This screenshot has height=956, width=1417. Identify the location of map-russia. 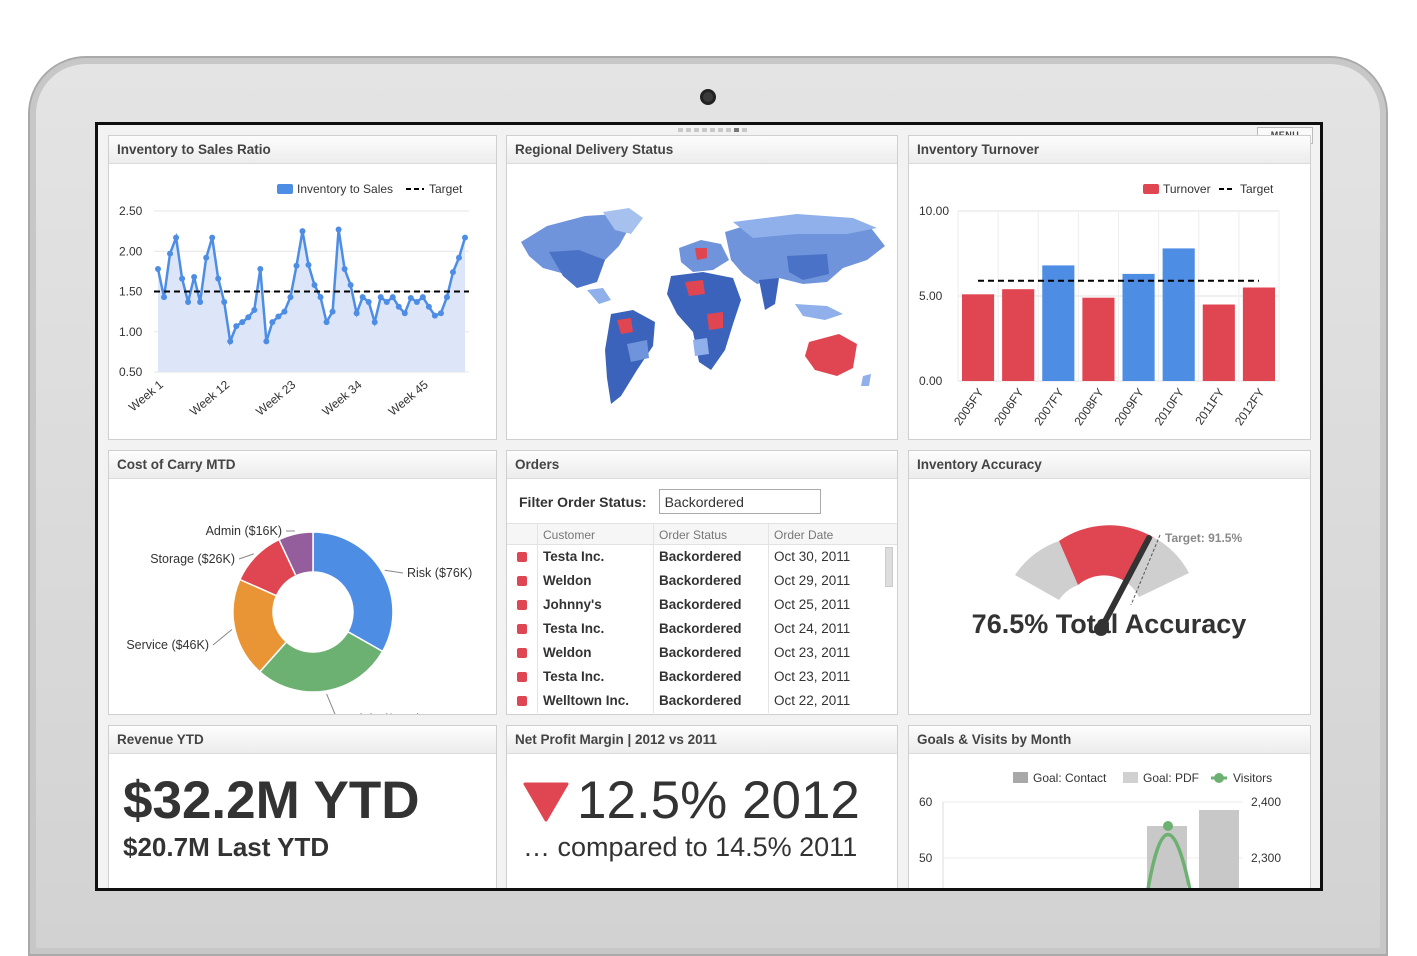
(805, 226).